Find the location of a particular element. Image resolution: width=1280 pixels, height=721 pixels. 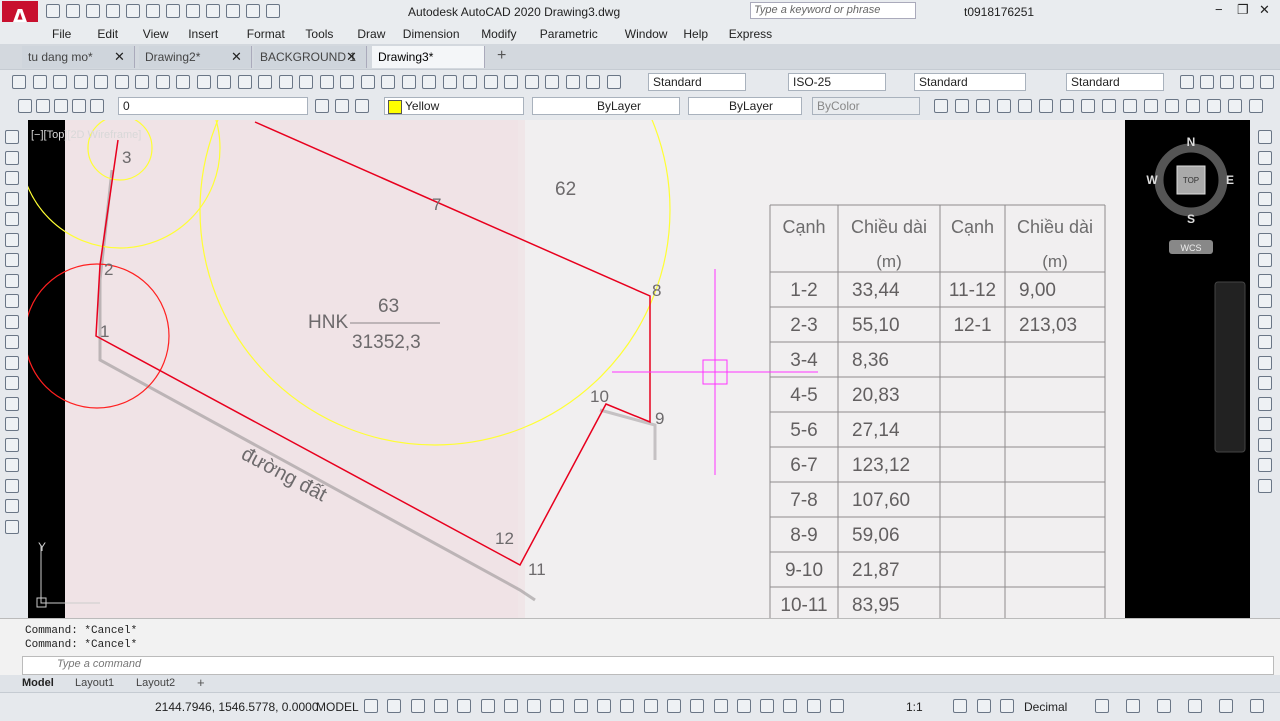

annotation-scale: 1:1 is located at coordinates (914, 707).